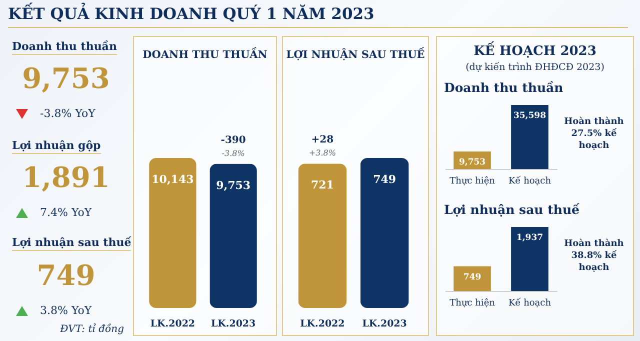 This screenshot has width=640, height=341. What do you see at coordinates (233, 140) in the screenshot?
I see `annotation: -390` at bounding box center [233, 140].